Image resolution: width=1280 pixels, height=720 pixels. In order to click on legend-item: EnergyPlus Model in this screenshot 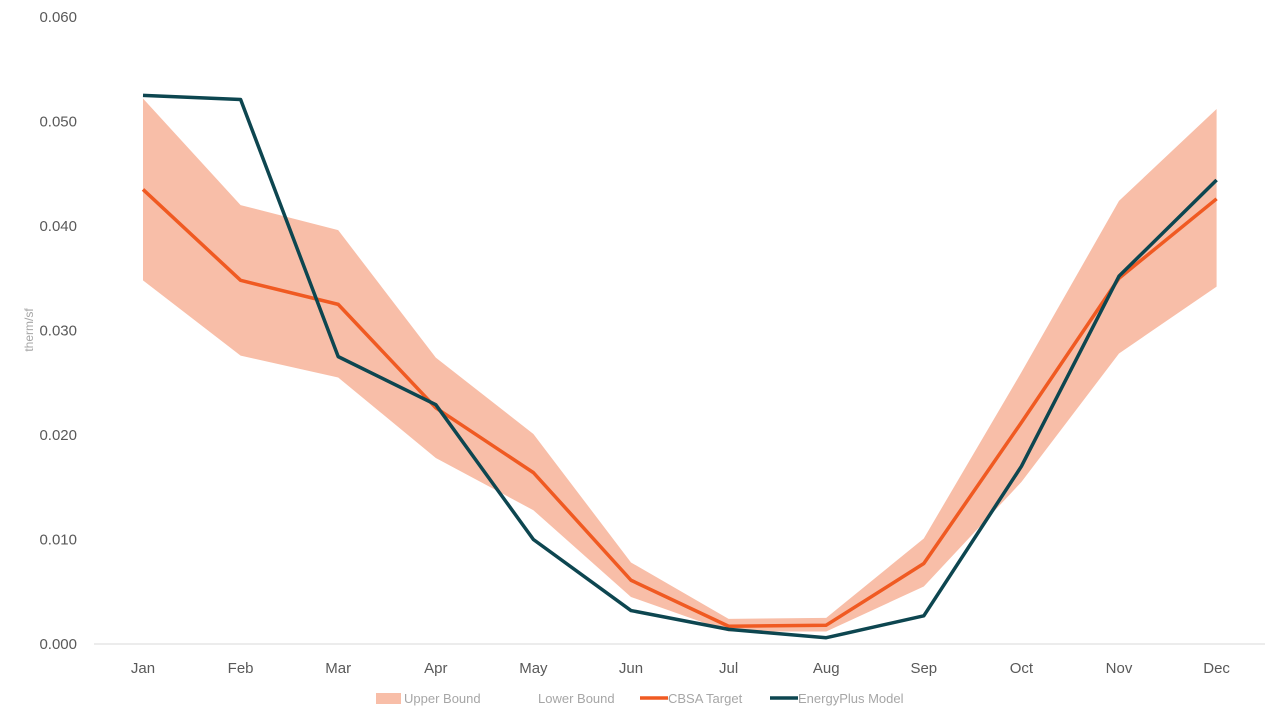, I will do `click(837, 698)`.